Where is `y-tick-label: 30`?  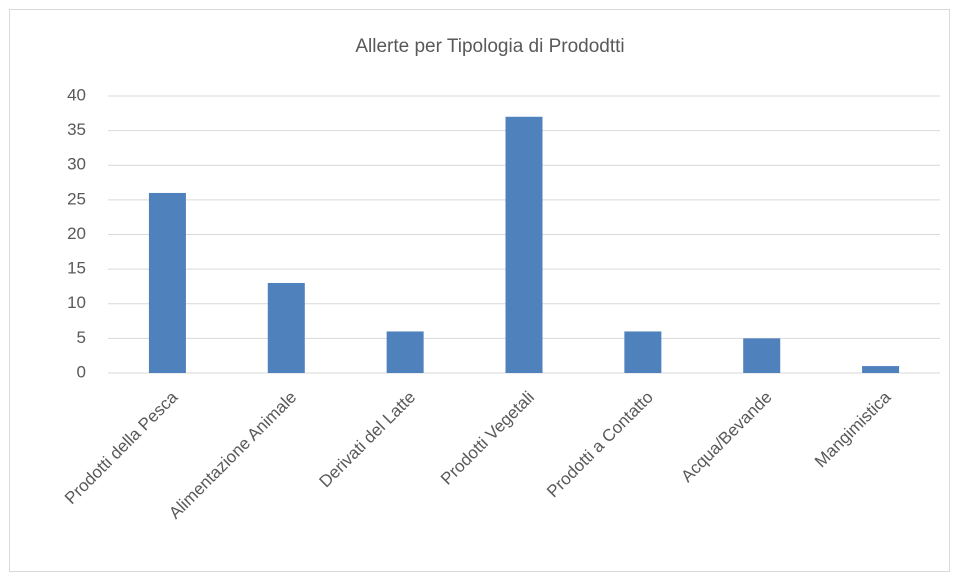
y-tick-label: 30 is located at coordinates (76, 164).